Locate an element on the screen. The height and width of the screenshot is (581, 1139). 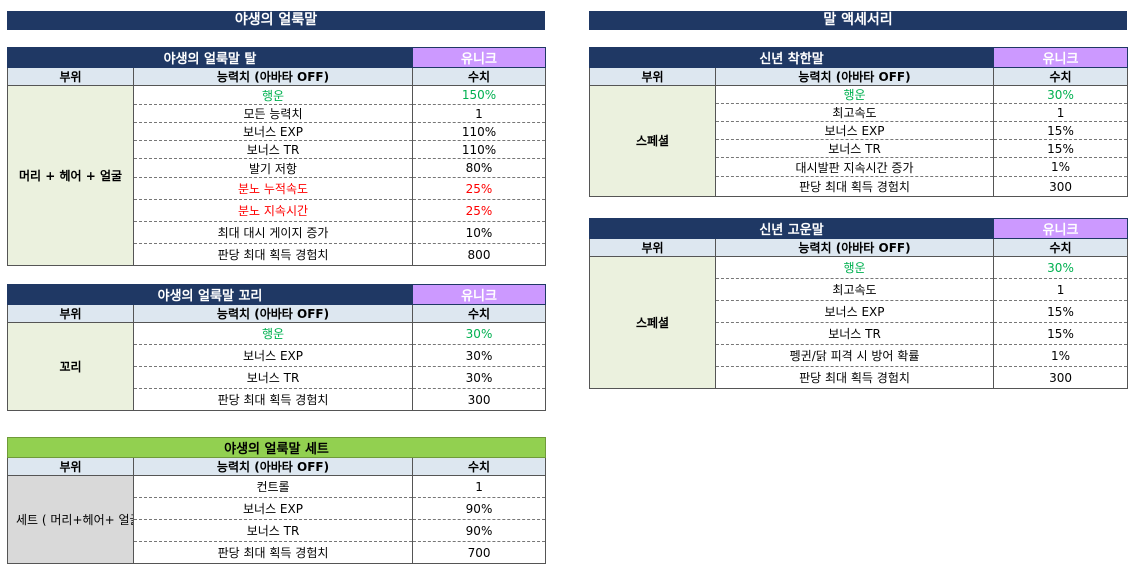
stat-value: 110% is located at coordinates (479, 131).